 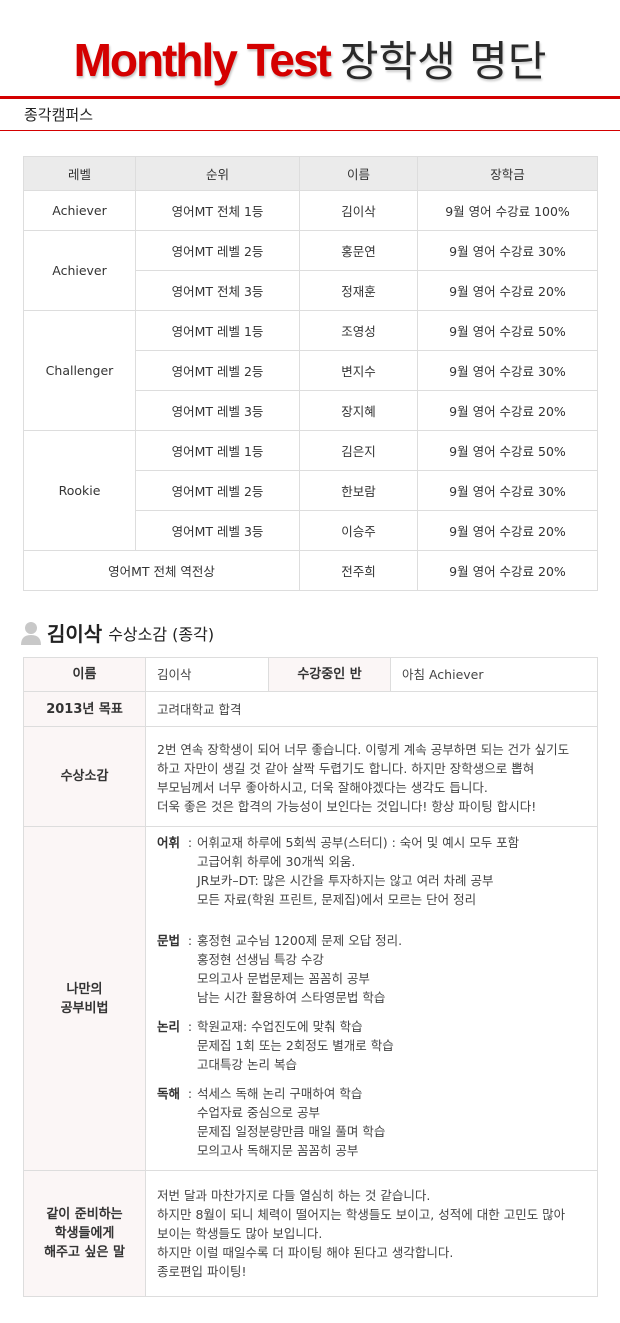 What do you see at coordinates (337, 899) in the screenshot?
I see `method-line: 모든 자료(학원 프린트, 문제집)에서 모르는 단어 정리` at bounding box center [337, 899].